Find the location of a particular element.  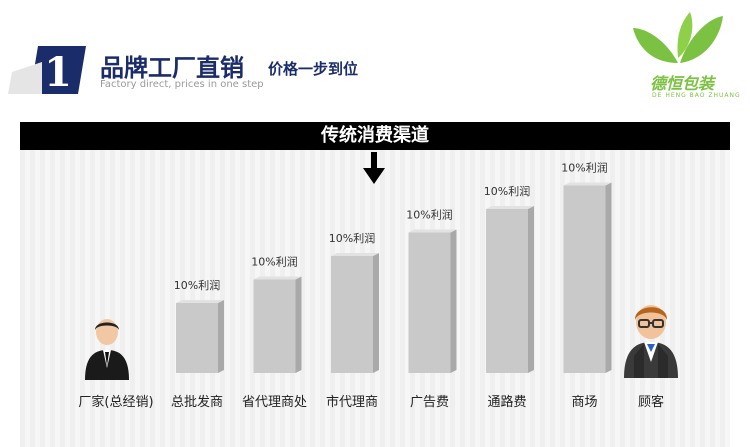

businessman-icon is located at coordinates (107, 349).